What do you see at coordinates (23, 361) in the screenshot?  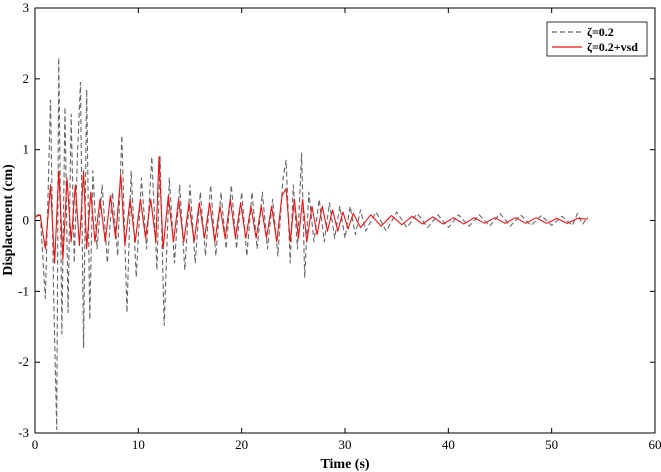 I see `y-tick-label: -2` at bounding box center [23, 361].